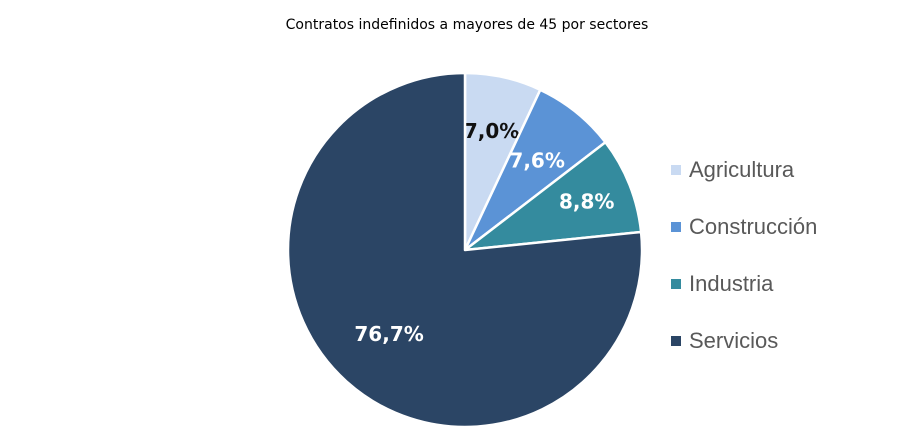 The image size is (900, 440). I want to click on legend-item-agricultura: Agricultura, so click(781, 170).